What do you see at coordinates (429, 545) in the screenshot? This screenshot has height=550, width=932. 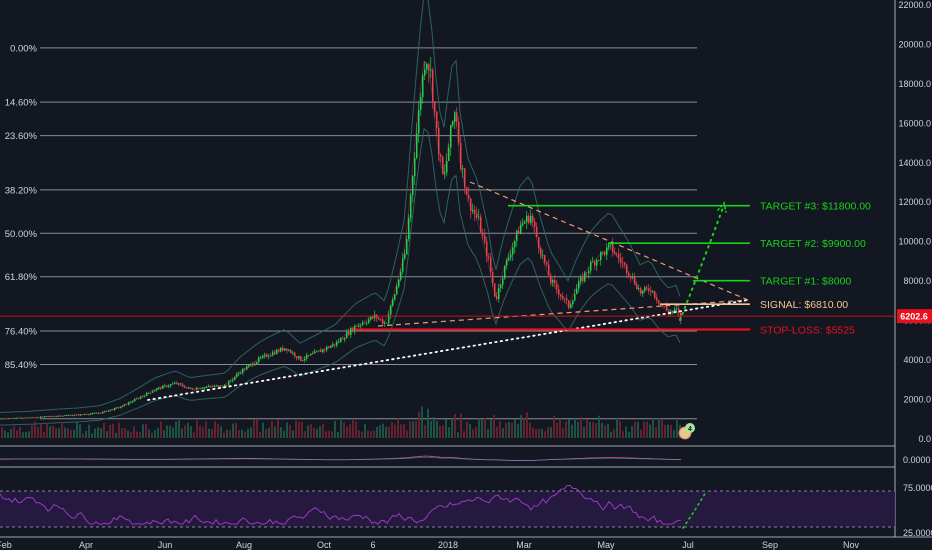 I see `x-axis: Feb Apr Jun Aug Oct 6 2018 Mar May Jul Sep Nov` at bounding box center [429, 545].